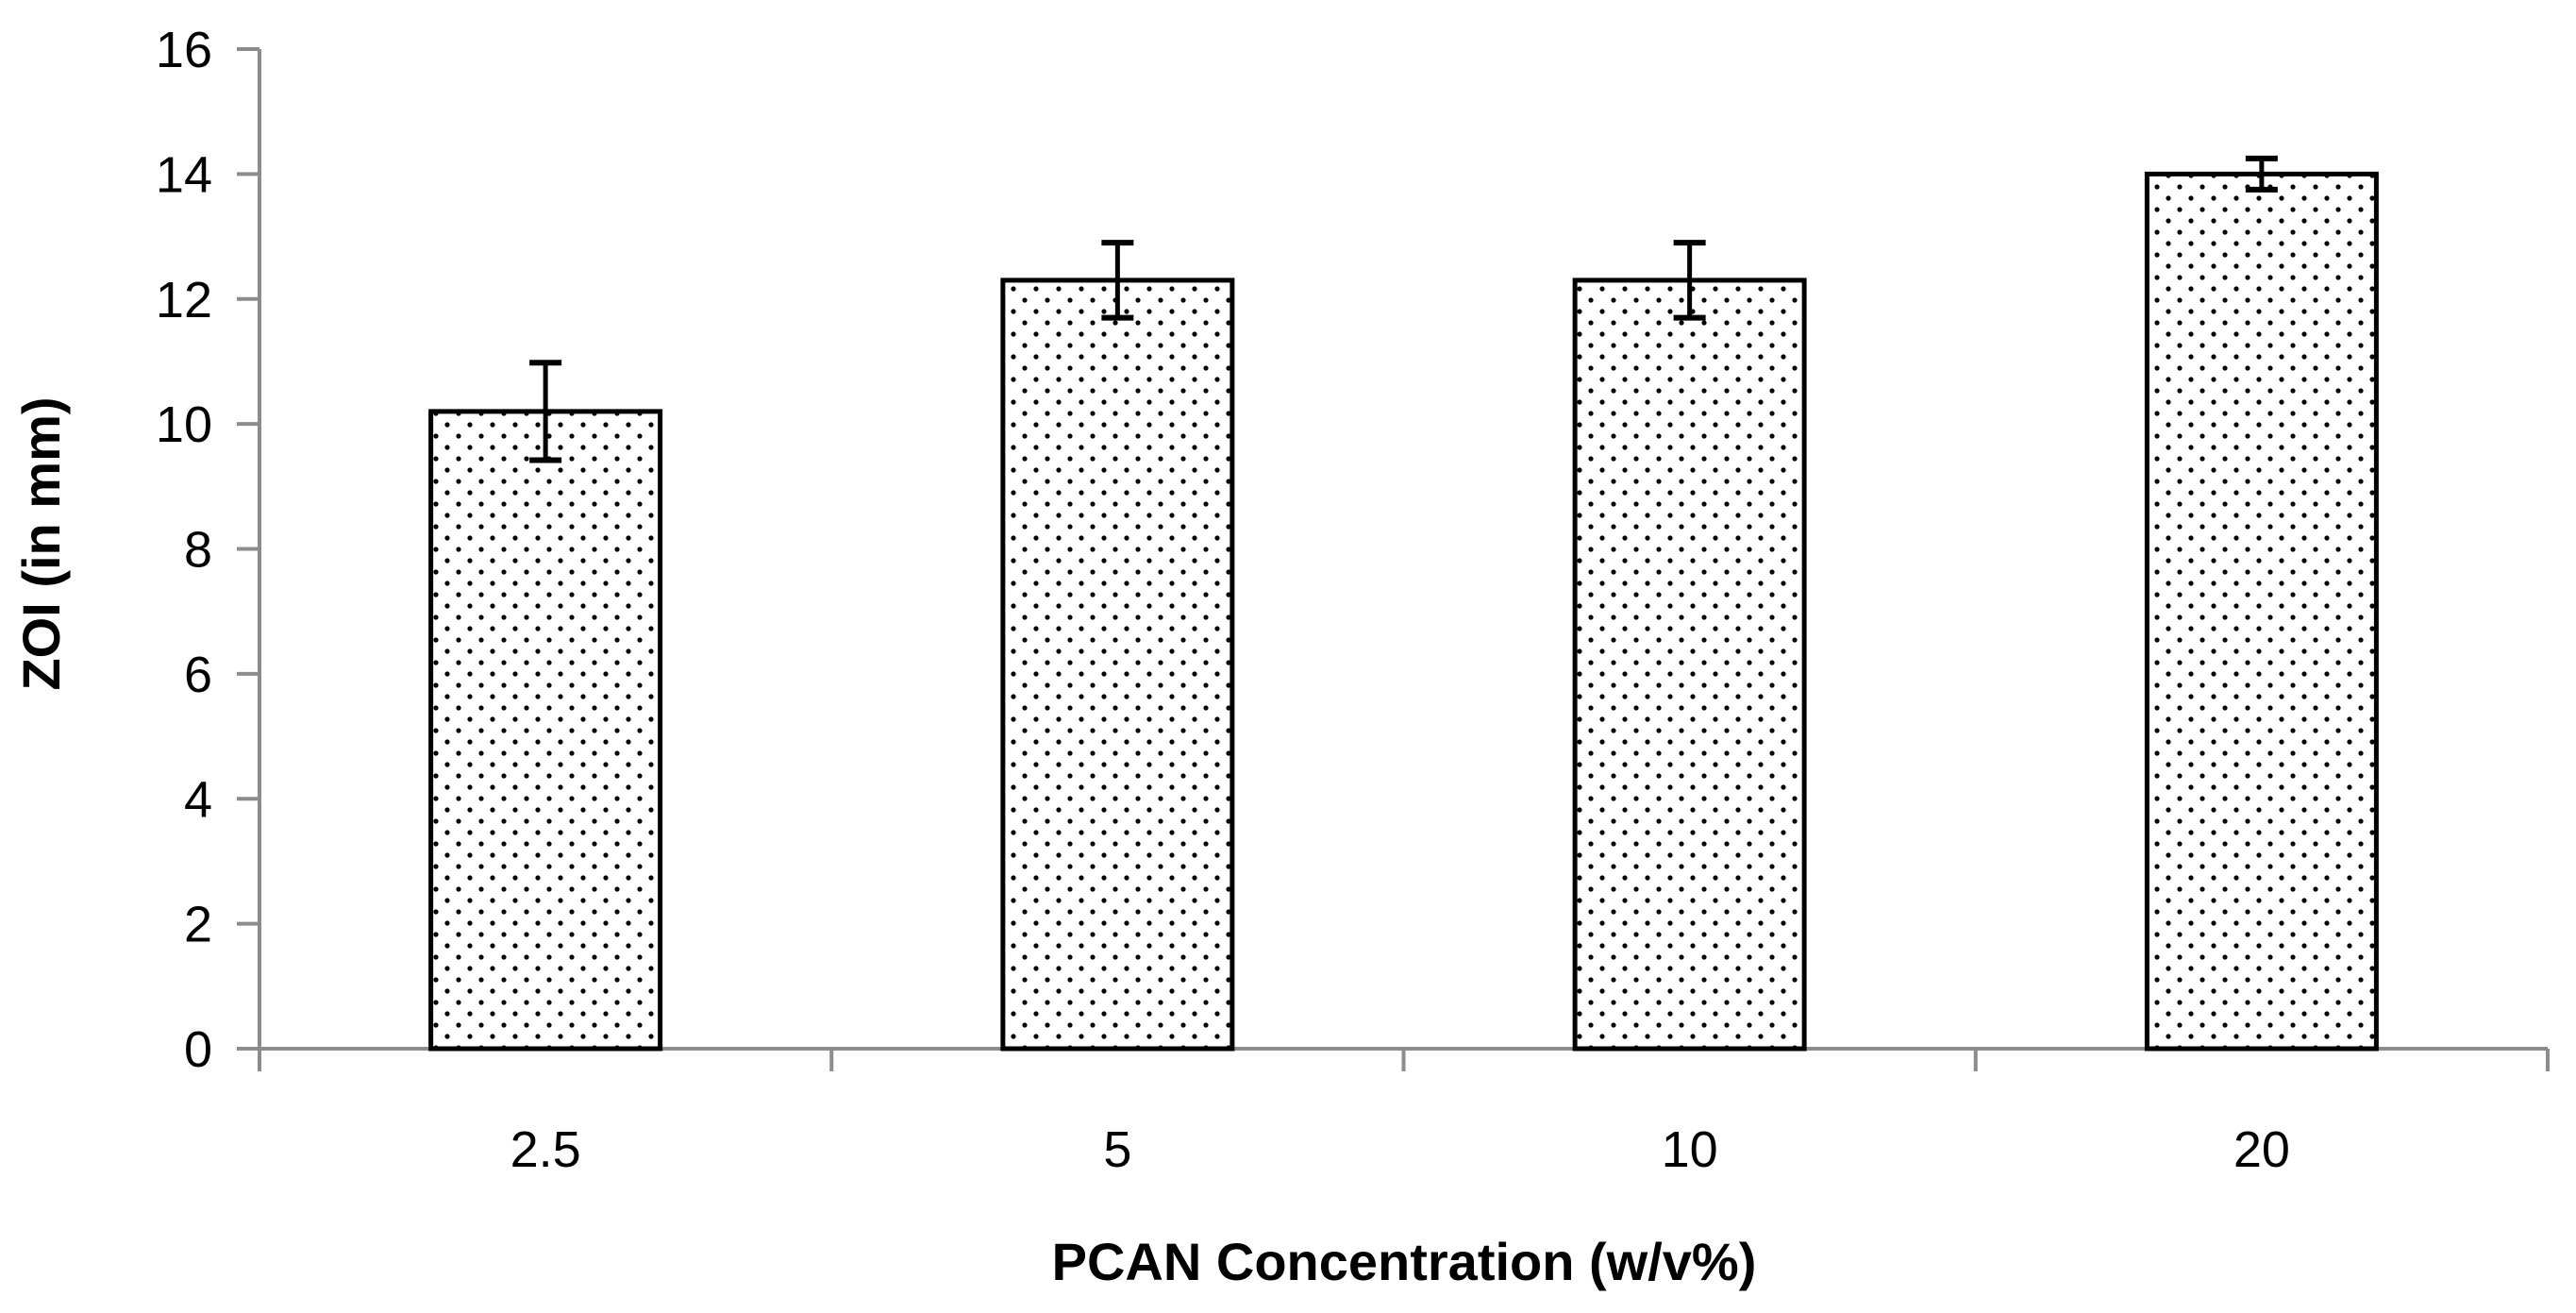 This screenshot has height=1313, width=2576. Describe the element at coordinates (198, 550) in the screenshot. I see `y-tick-label: 8` at that location.